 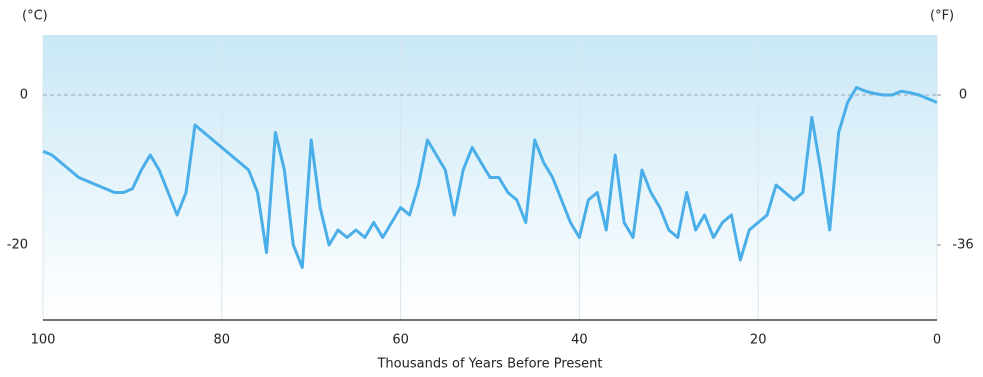 What do you see at coordinates (579, 340) in the screenshot?
I see `x-tick-label: 40` at bounding box center [579, 340].